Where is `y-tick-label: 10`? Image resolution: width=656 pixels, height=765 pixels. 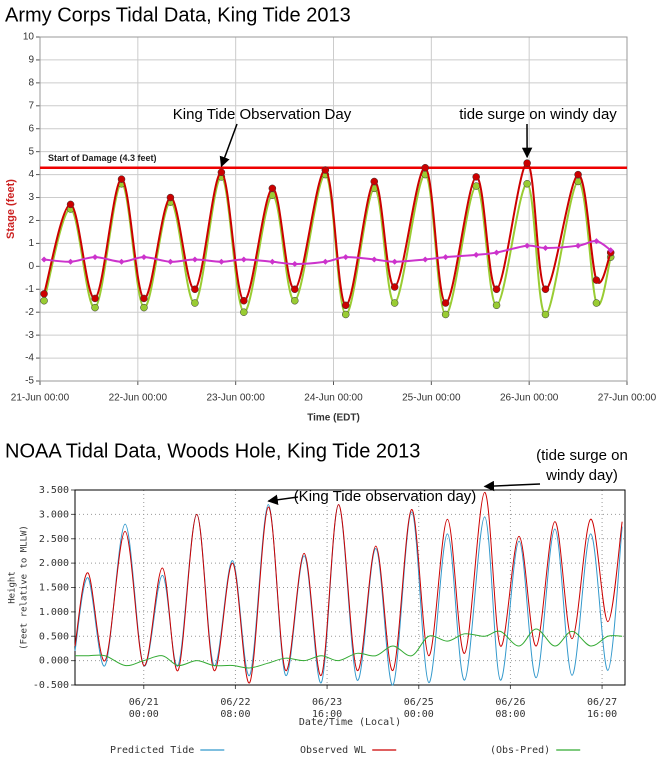 y-tick-label: 10 is located at coordinates (29, 37).